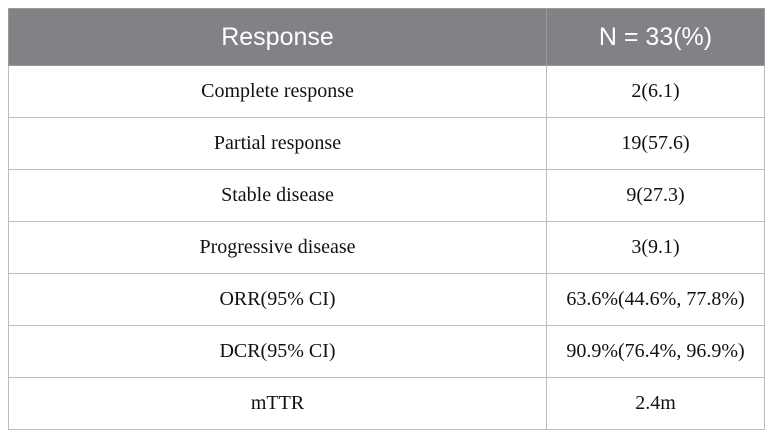 The height and width of the screenshot is (437, 772). What do you see at coordinates (277, 403) in the screenshot?
I see `row-label: mTTR` at bounding box center [277, 403].